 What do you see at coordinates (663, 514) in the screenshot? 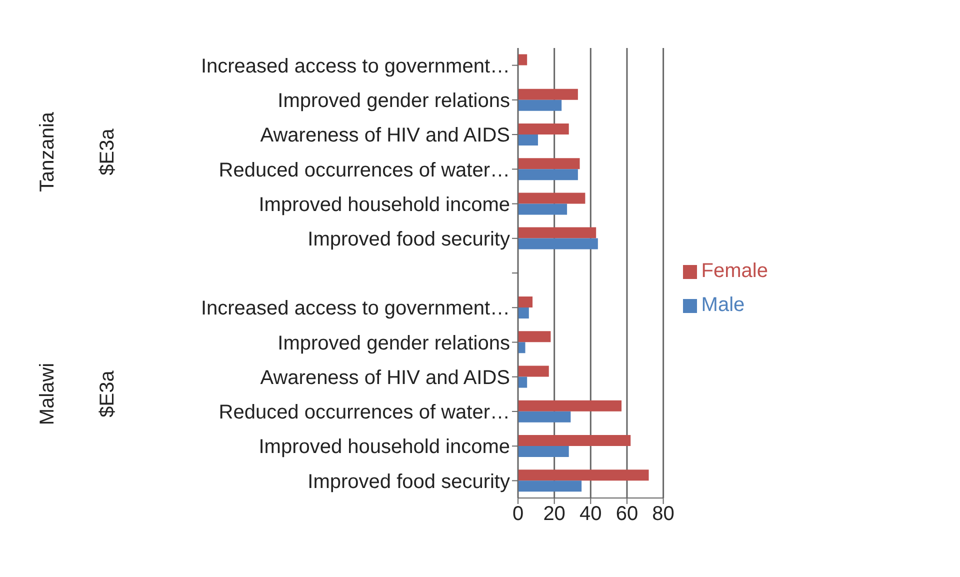
I see `x-tick-label: 80` at bounding box center [663, 514].